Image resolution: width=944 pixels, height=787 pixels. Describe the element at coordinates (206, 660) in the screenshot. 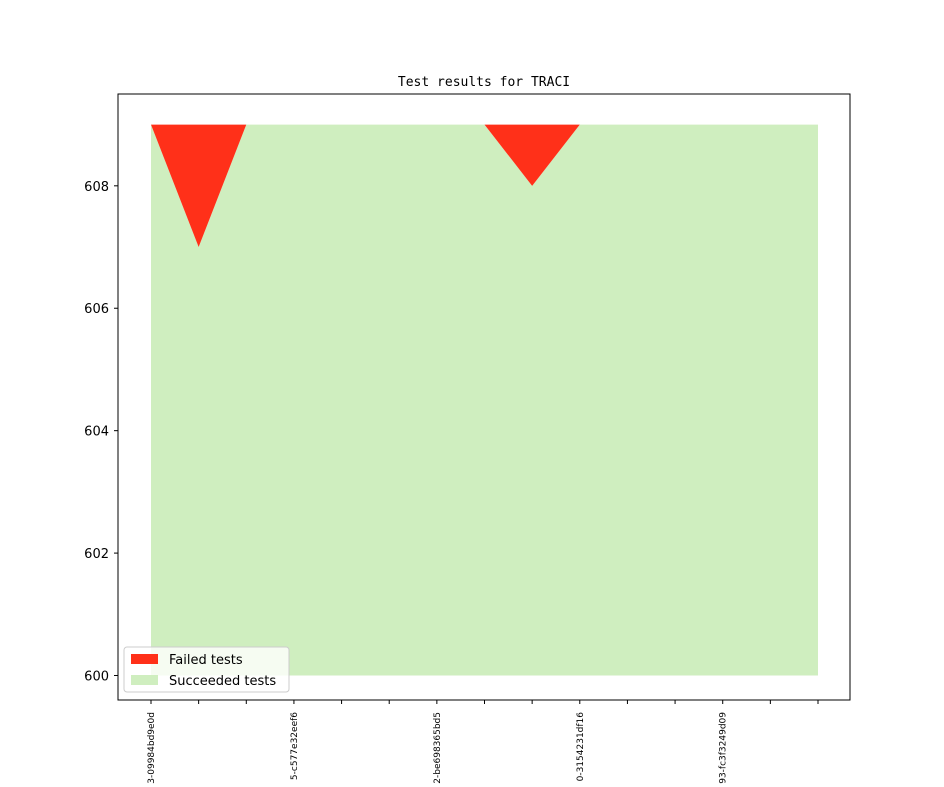

I see `legend-label-failed: Failed tests` at that location.